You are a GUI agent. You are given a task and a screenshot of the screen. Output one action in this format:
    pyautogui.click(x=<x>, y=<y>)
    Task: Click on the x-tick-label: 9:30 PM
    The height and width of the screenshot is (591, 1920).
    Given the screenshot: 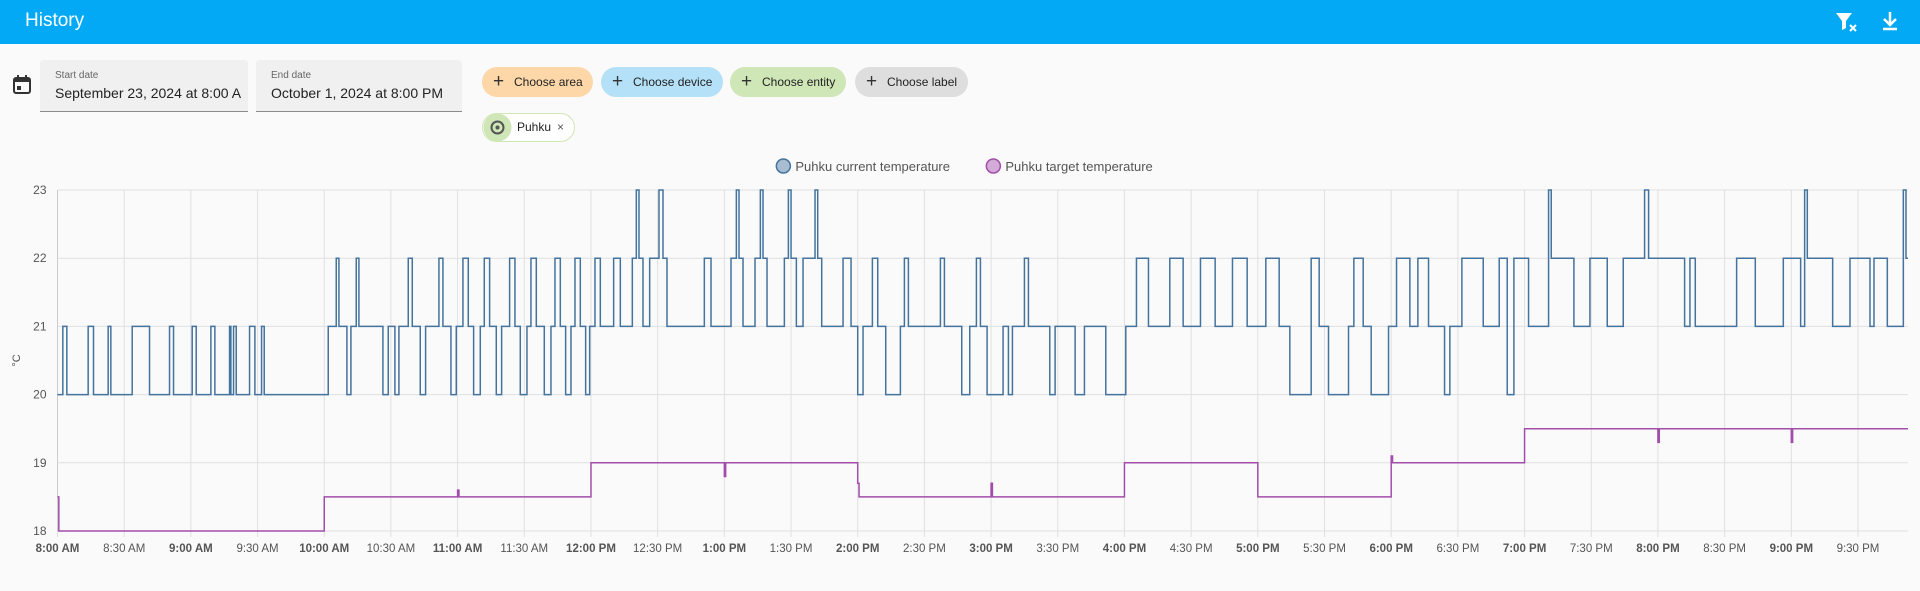 What is the action you would take?
    pyautogui.click(x=1858, y=549)
    